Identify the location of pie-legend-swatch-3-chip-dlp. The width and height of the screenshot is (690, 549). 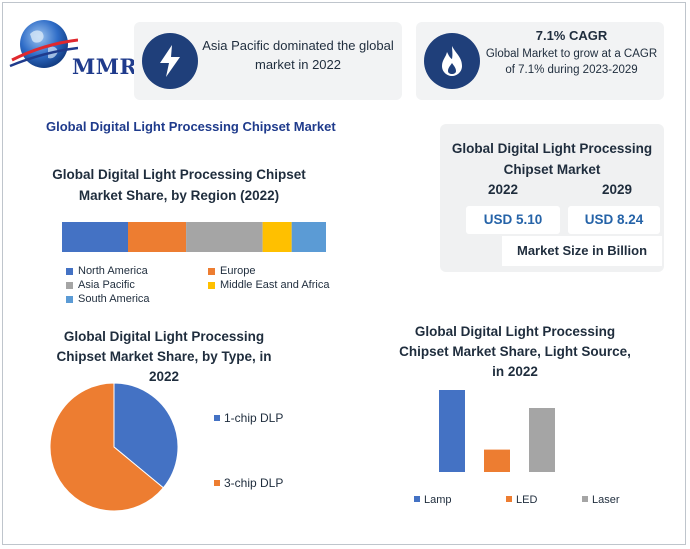
(217, 483).